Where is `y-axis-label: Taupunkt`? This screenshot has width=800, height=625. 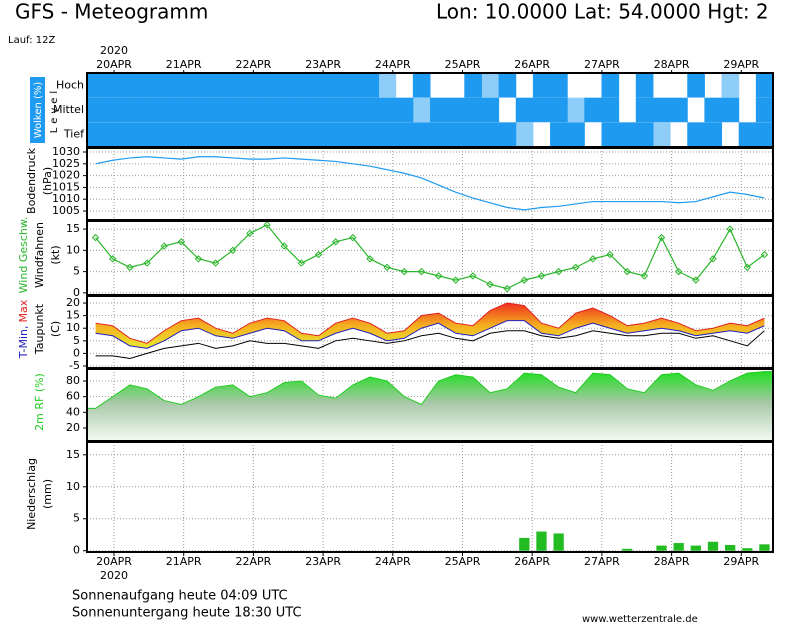
y-axis-label: Taupunkt is located at coordinates (39, 329).